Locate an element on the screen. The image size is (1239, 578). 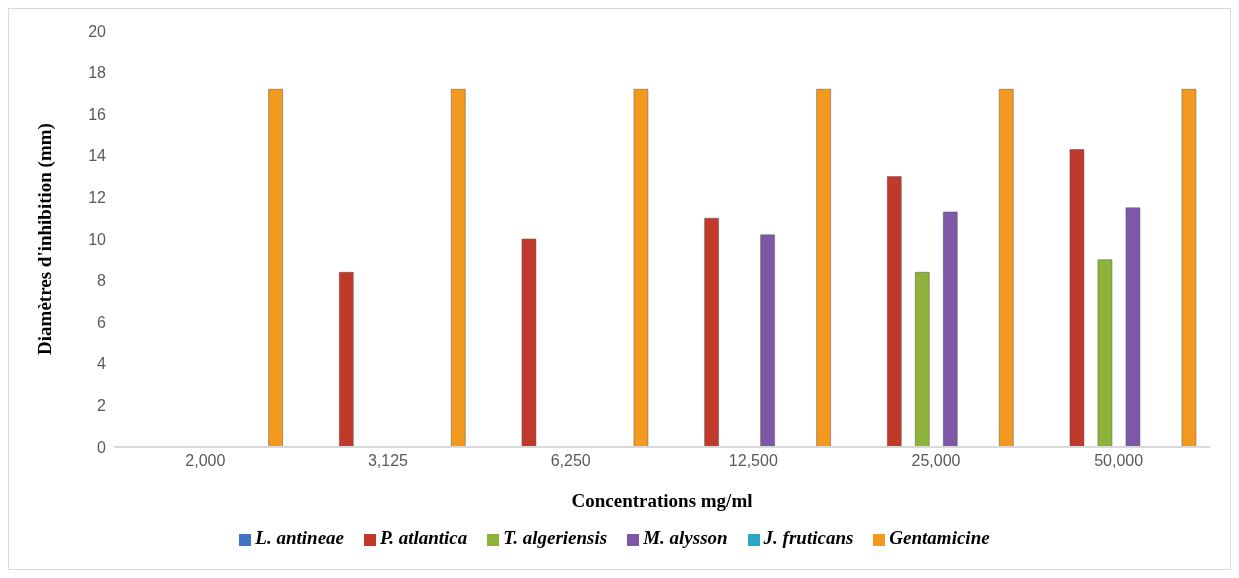
y-tick-label: 16 is located at coordinates (97, 114).